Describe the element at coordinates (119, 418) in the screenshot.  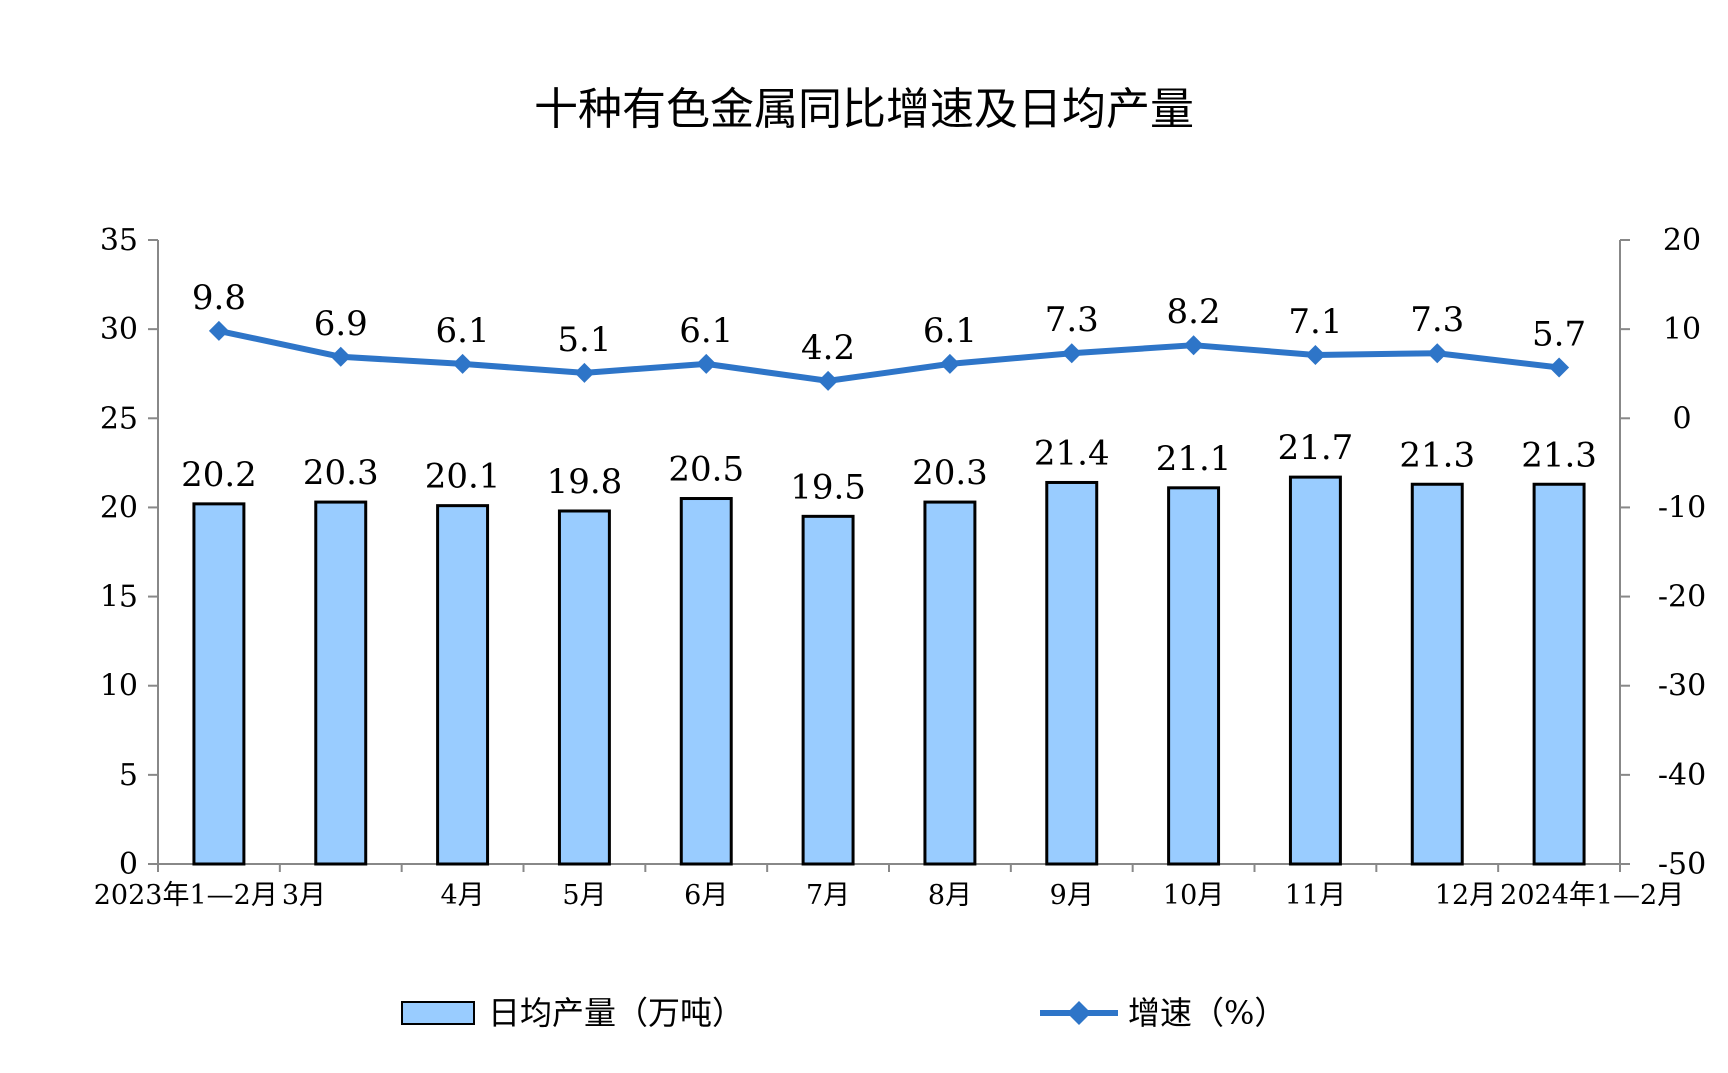
I see `left-tick-label: 25` at that location.